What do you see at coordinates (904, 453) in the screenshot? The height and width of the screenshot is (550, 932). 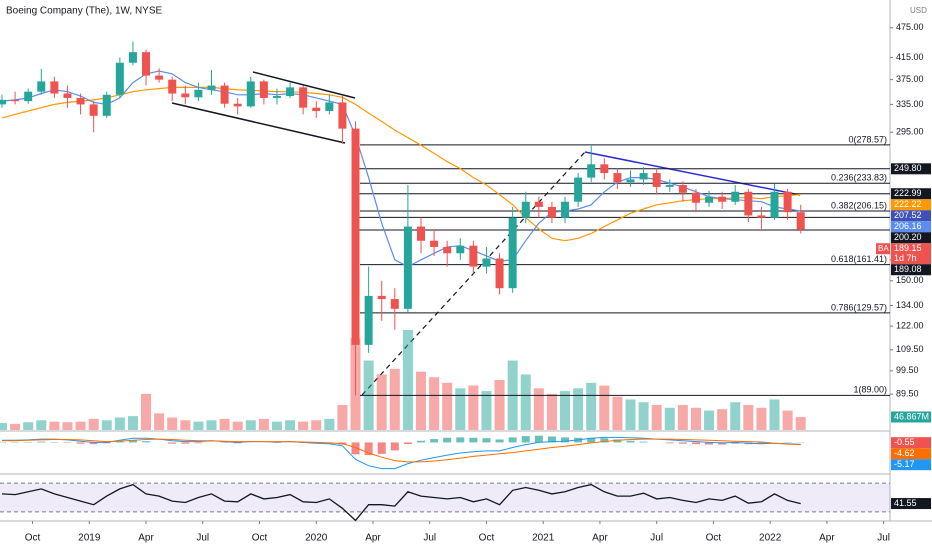 I see `macd-tag: -4.62` at bounding box center [904, 453].